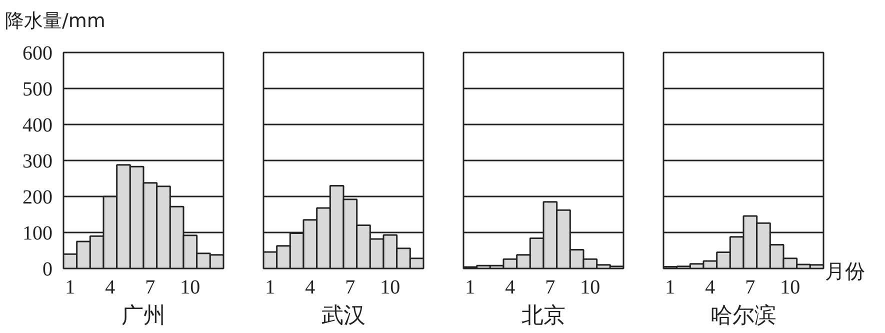  Describe the element at coordinates (845, 271) in the screenshot. I see `x-axis-title: 月份` at that location.